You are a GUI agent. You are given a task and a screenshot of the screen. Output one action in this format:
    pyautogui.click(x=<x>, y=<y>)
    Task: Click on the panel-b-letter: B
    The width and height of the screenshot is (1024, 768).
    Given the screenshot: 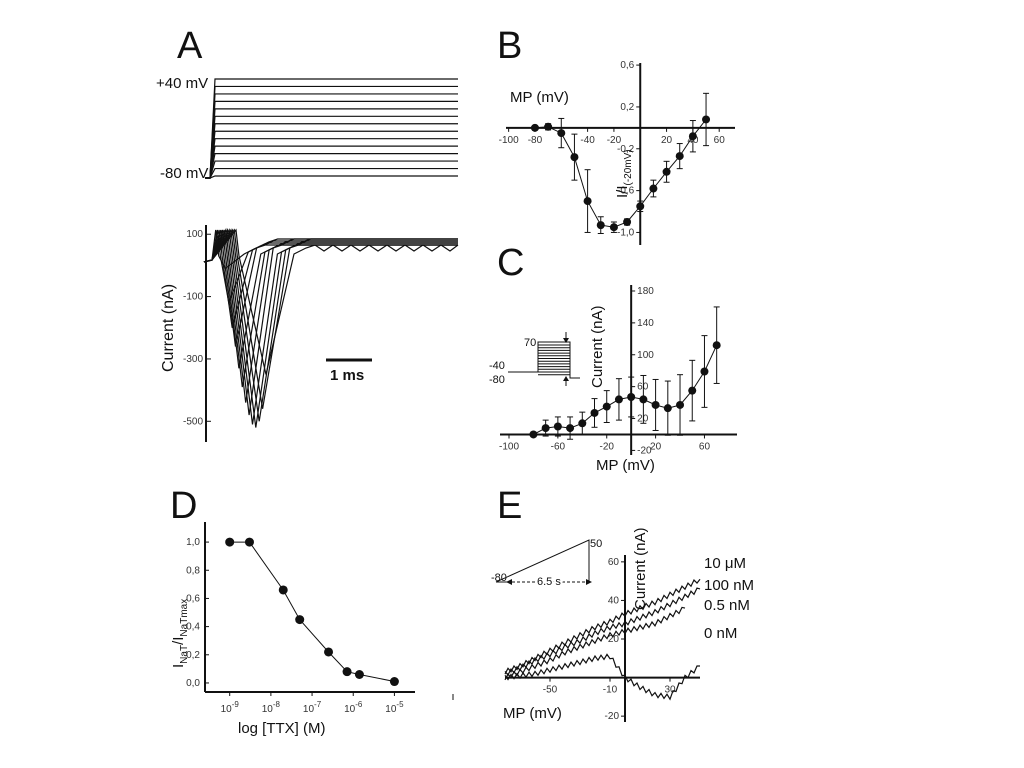 What is the action you would take?
    pyautogui.click(x=509, y=46)
    